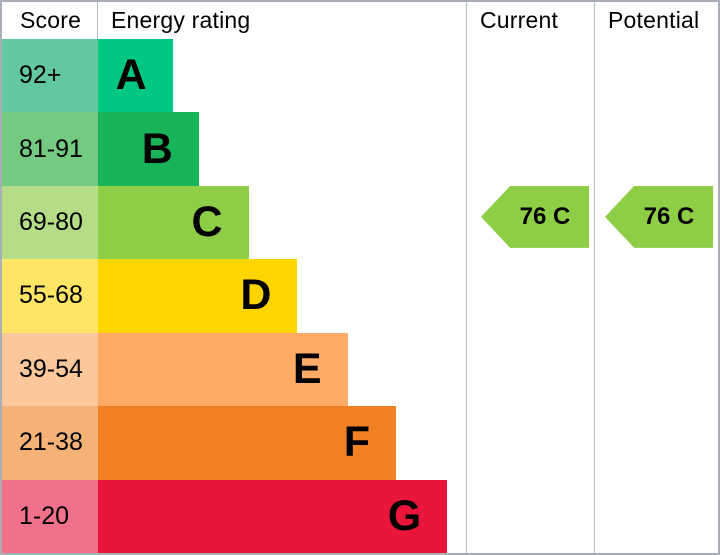 This screenshot has height=555, width=720. I want to click on rating-bar-cell: G, so click(282, 516).